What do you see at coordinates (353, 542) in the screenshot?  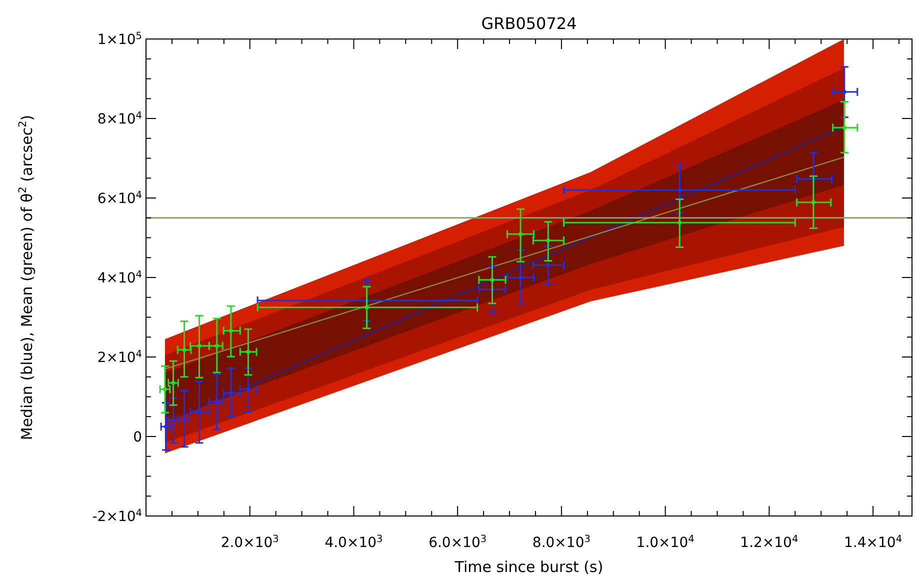 I see `x-tick-label: 4.0×10$^{3}$` at bounding box center [353, 542].